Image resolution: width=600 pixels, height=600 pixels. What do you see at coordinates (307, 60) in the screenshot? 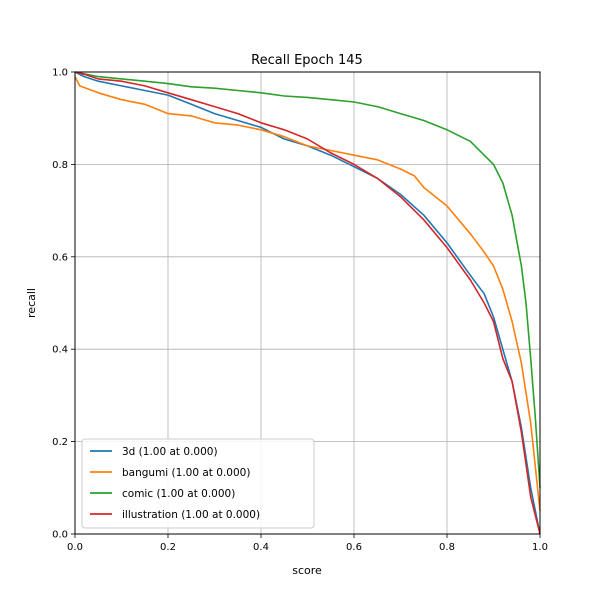
I see `chart-title: Recall Epoch 145` at bounding box center [307, 60].